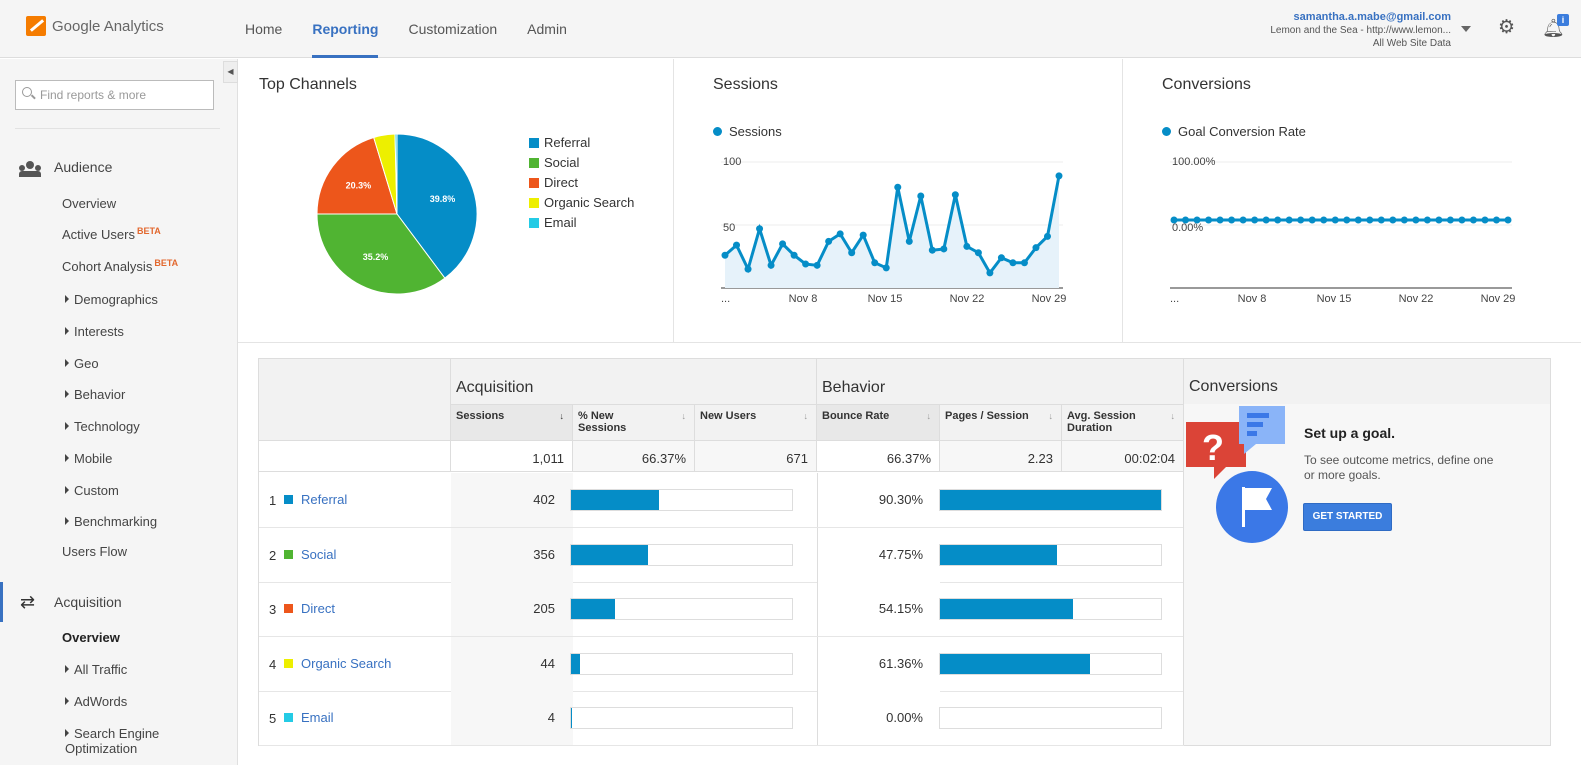 The width and height of the screenshot is (1581, 765). What do you see at coordinates (615, 500) in the screenshot?
I see `sessions-bar-fill` at bounding box center [615, 500].